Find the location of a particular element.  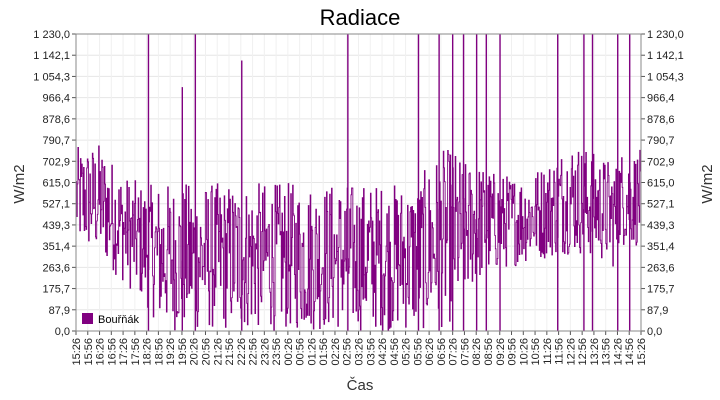

y-tick-label: 87,9 is located at coordinates (59, 311).